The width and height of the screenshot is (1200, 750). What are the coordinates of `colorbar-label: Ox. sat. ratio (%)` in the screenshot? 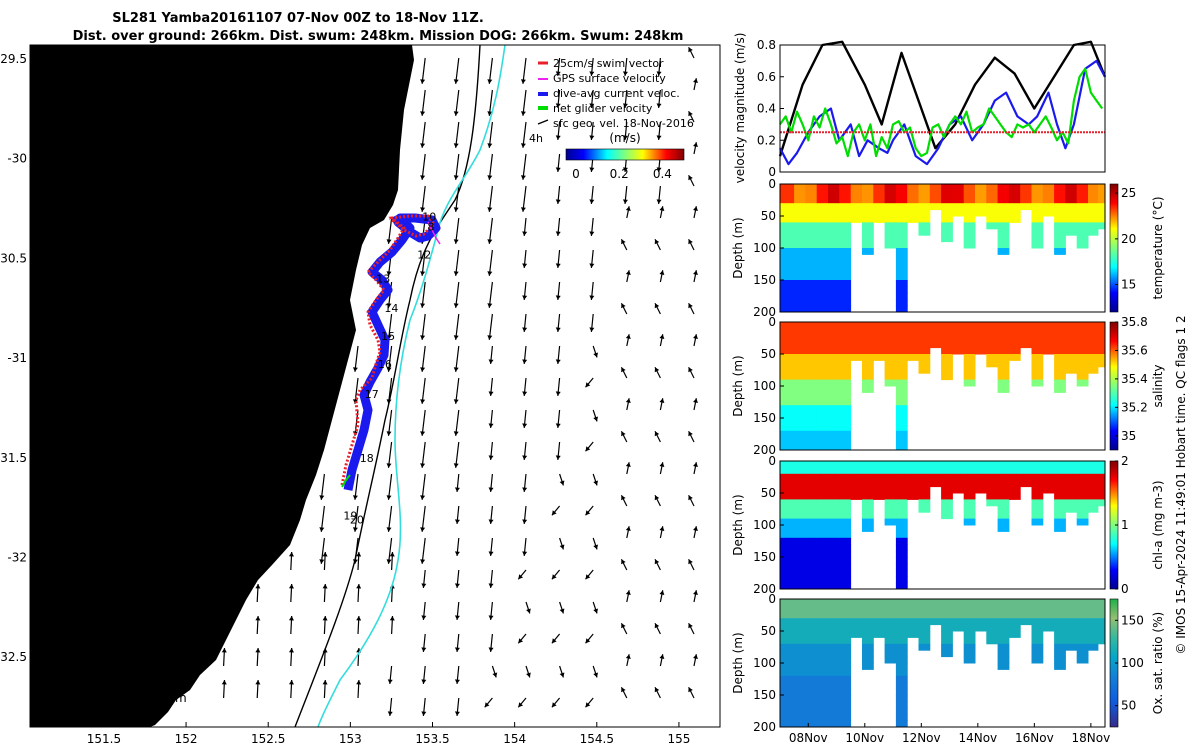 It's located at (1158, 663).